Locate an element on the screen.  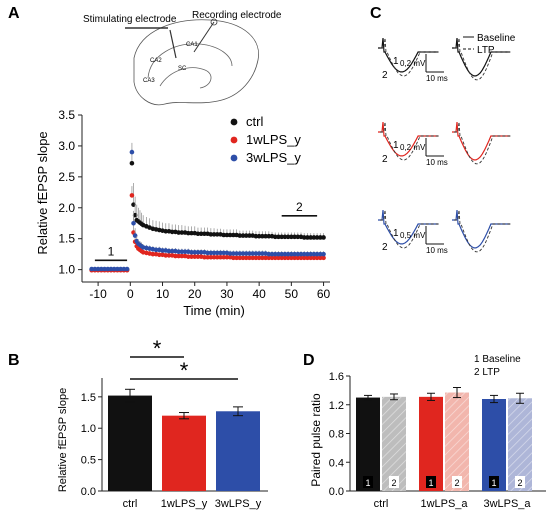
chart-a-x-tick-label: 40 is located at coordinates (259, 294).